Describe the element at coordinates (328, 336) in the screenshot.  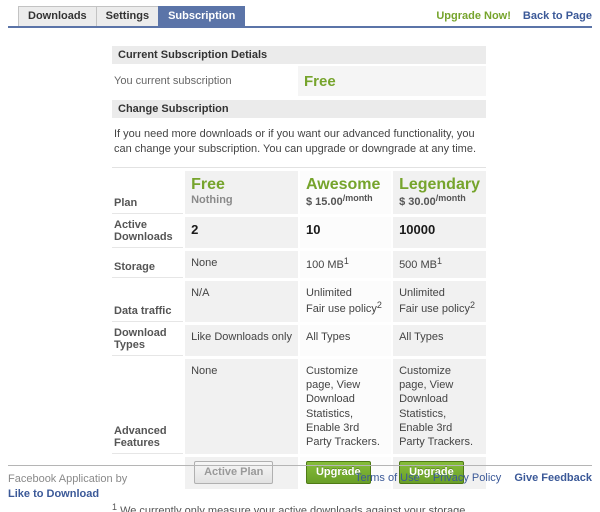
I see `awesome-download-types-value: All Types` at that location.